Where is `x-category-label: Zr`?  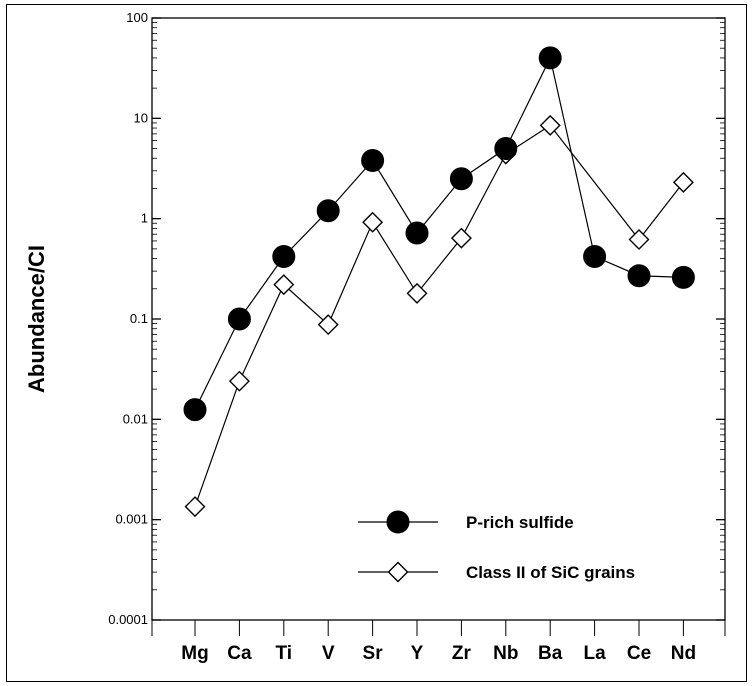
x-category-label: Zr is located at coordinates (462, 653).